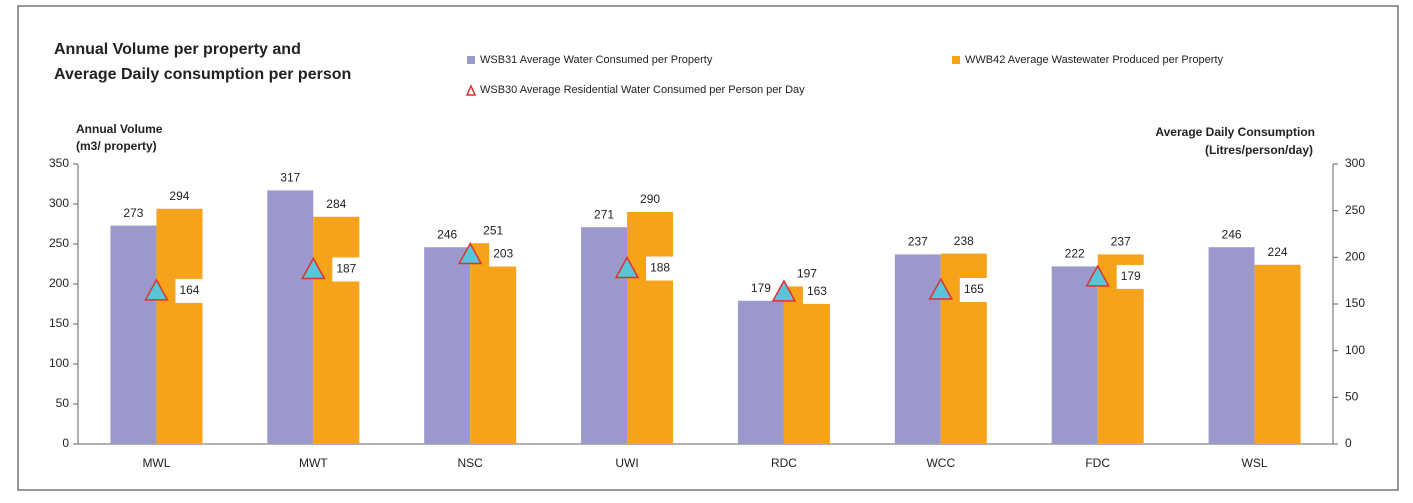 This screenshot has height=503, width=1413. What do you see at coordinates (63, 403) in the screenshot?
I see `y-tick-label: 50` at bounding box center [63, 403].